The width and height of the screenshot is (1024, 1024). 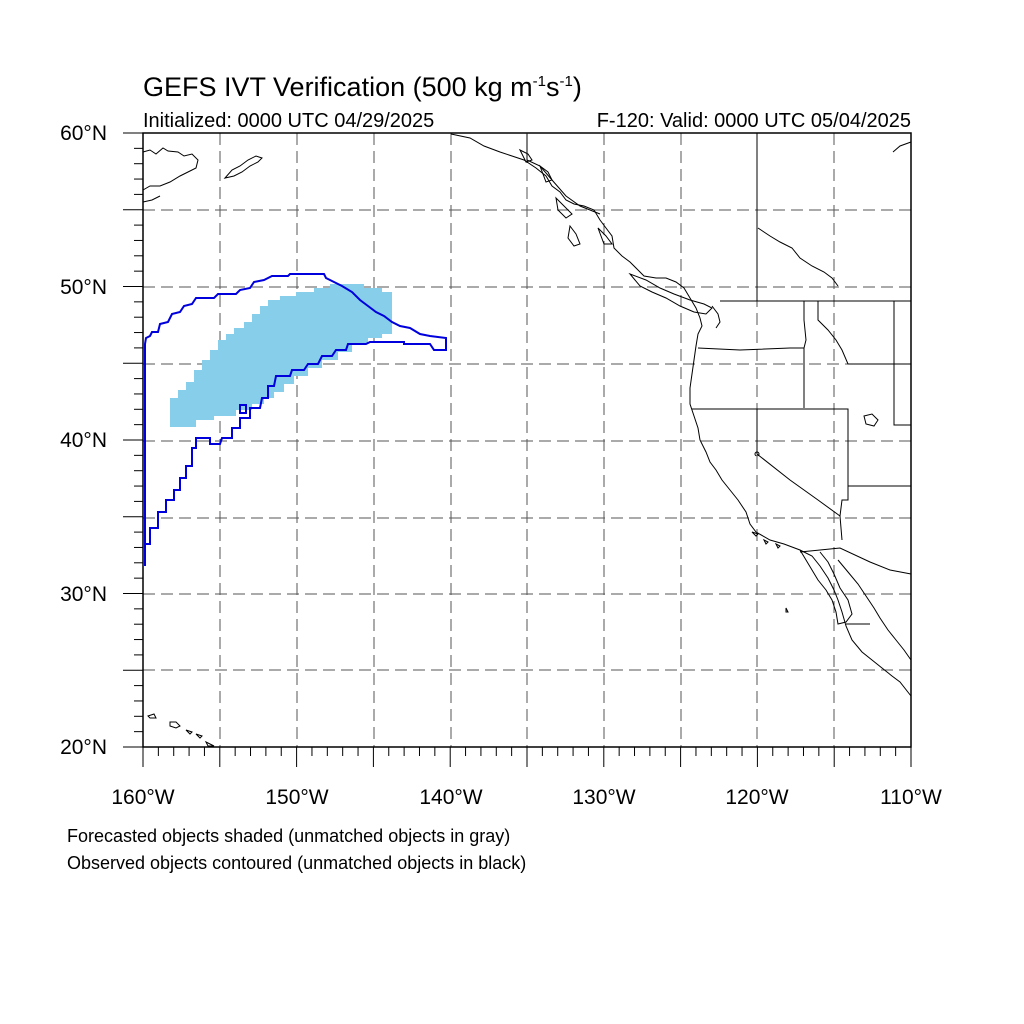 I want to click on observed-ivt-contour, so click(x=295, y=419).